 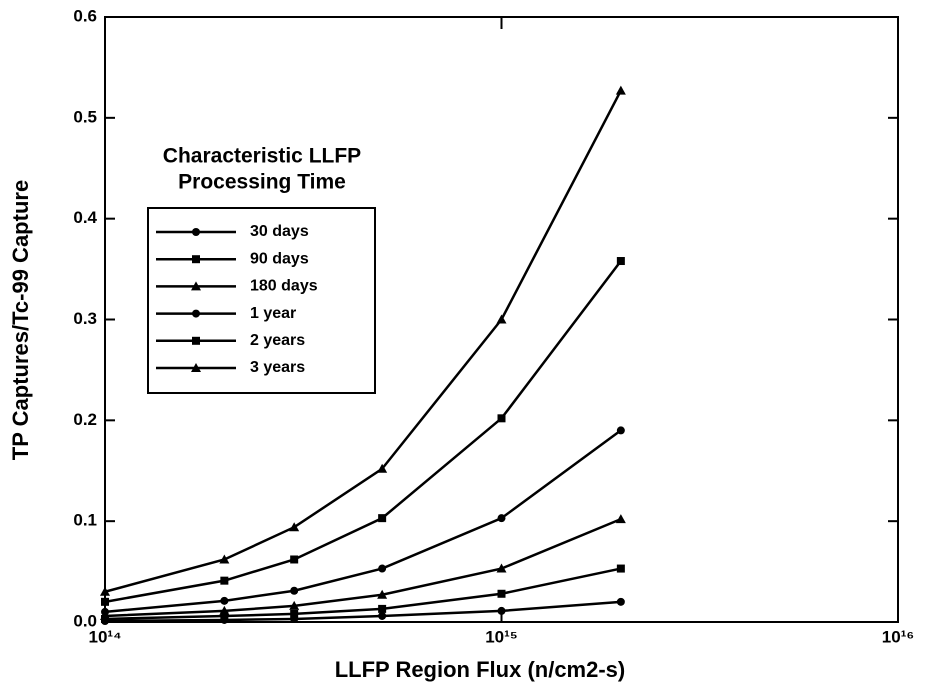 What do you see at coordinates (85, 419) in the screenshot?
I see `y-tick-label: 0.2` at bounding box center [85, 419].